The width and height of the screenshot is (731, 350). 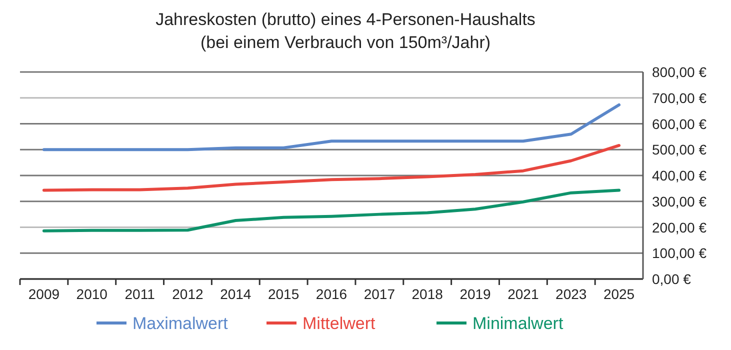 What do you see at coordinates (679, 72) in the screenshot?
I see `y-tick-label: 800,00 €` at bounding box center [679, 72].